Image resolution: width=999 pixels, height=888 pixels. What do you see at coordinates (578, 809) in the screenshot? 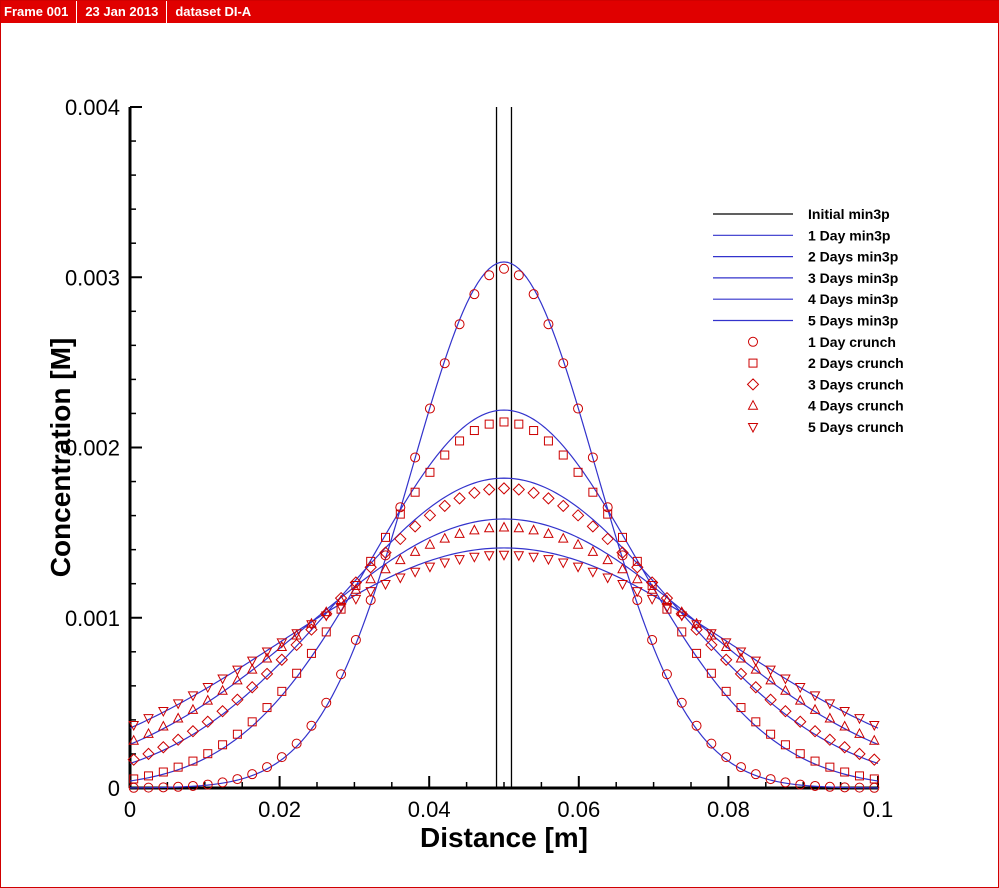
I see `x-tick-label: 0.06` at bounding box center [578, 809].